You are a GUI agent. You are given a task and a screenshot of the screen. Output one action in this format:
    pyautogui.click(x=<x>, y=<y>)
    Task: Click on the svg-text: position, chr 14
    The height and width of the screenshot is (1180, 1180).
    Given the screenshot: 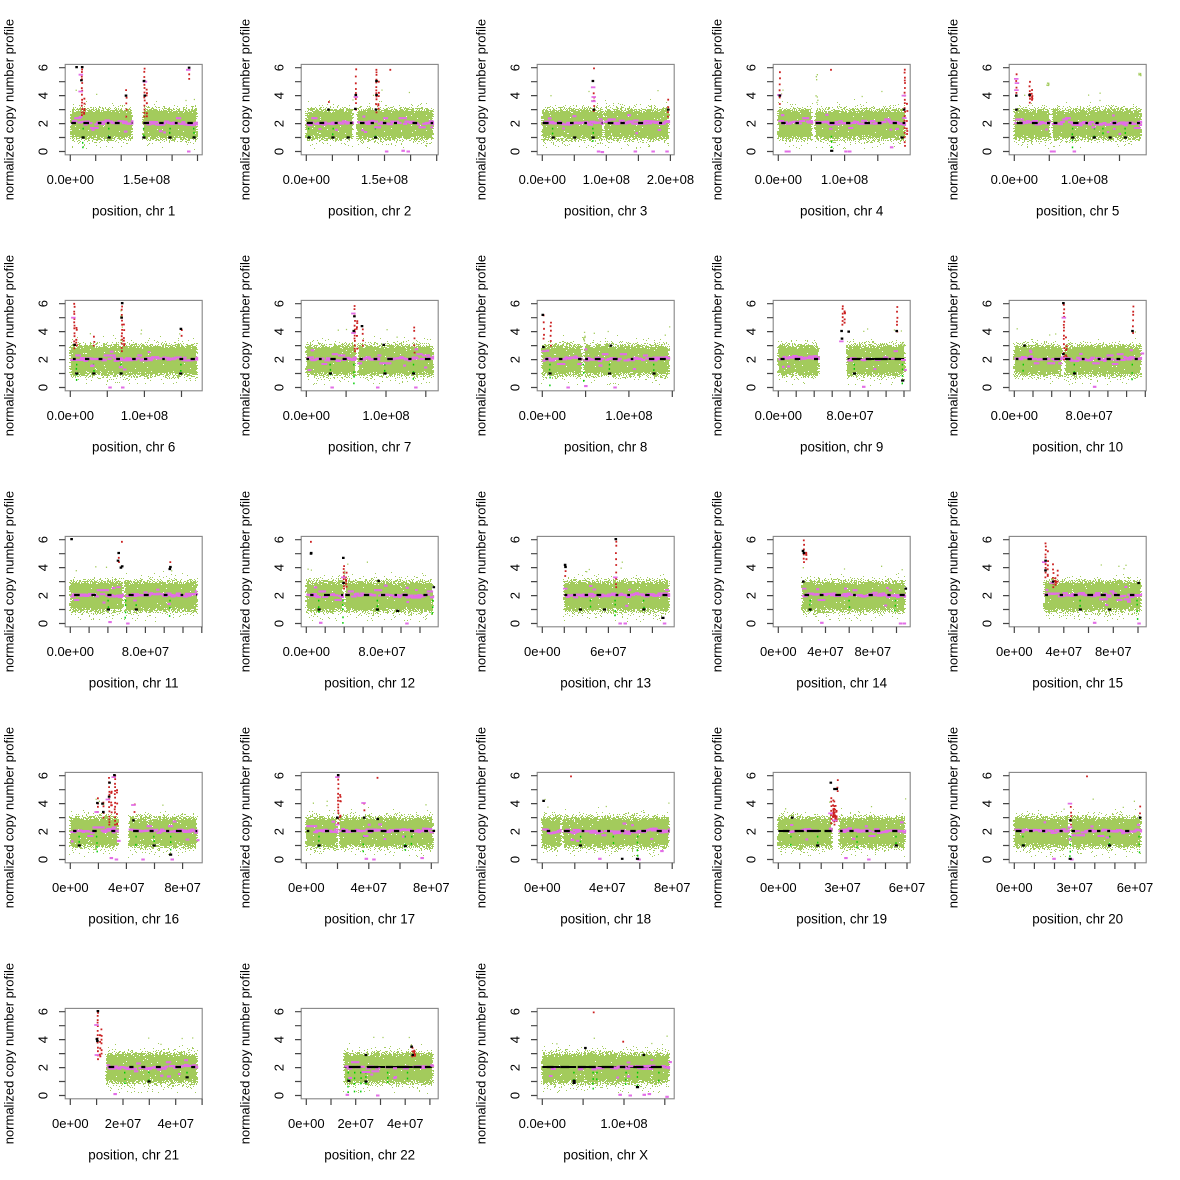 What is the action you would take?
    pyautogui.click(x=841, y=683)
    